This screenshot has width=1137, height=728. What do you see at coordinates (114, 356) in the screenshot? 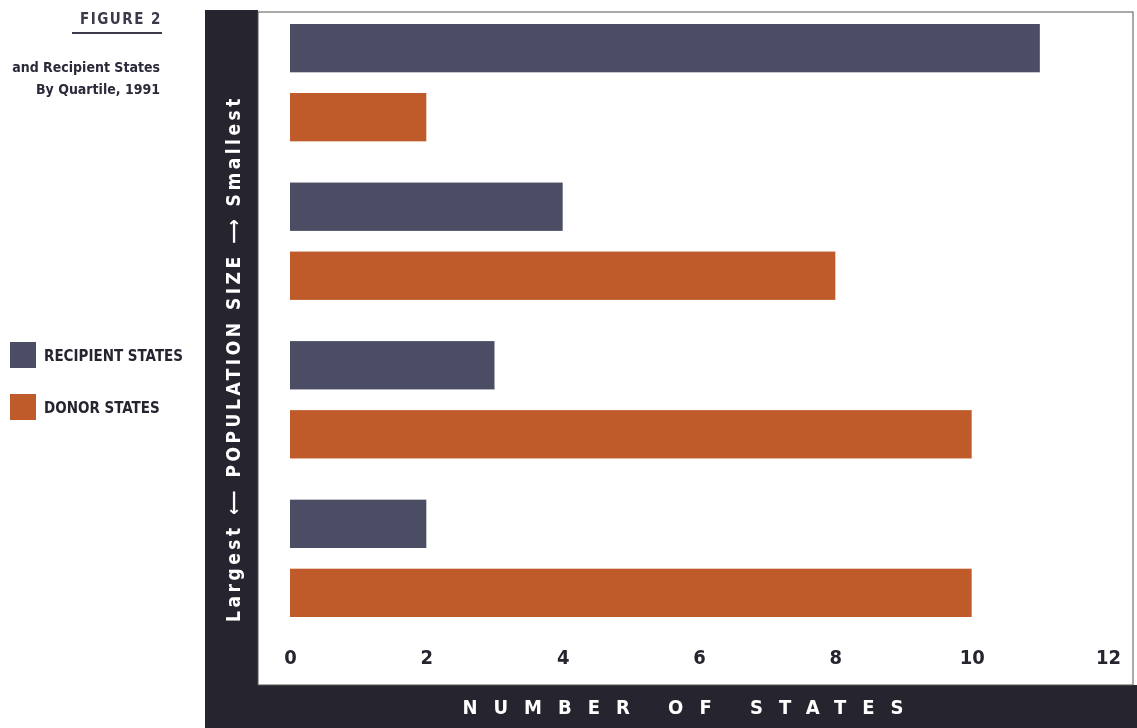
I see `legend-label: RECIPIENT STATES` at bounding box center [114, 356].